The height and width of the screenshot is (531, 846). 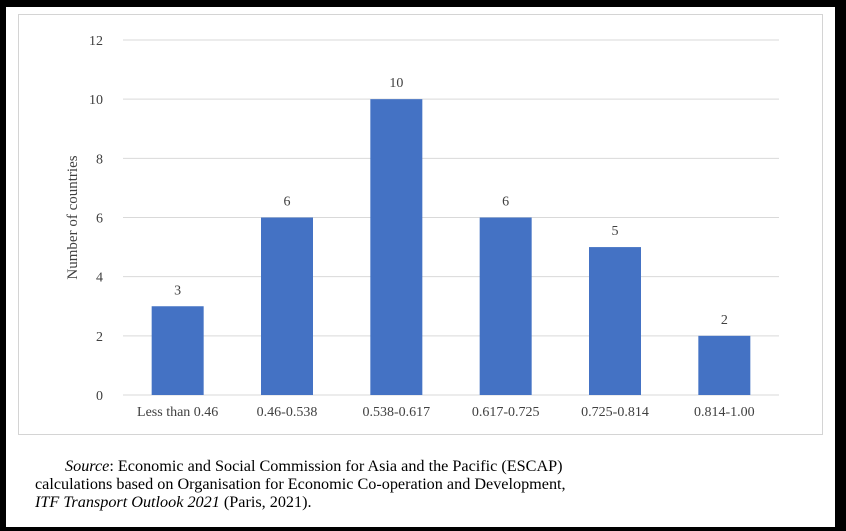 I want to click on x-tick-label: 0.725-0.814, so click(x=615, y=412).